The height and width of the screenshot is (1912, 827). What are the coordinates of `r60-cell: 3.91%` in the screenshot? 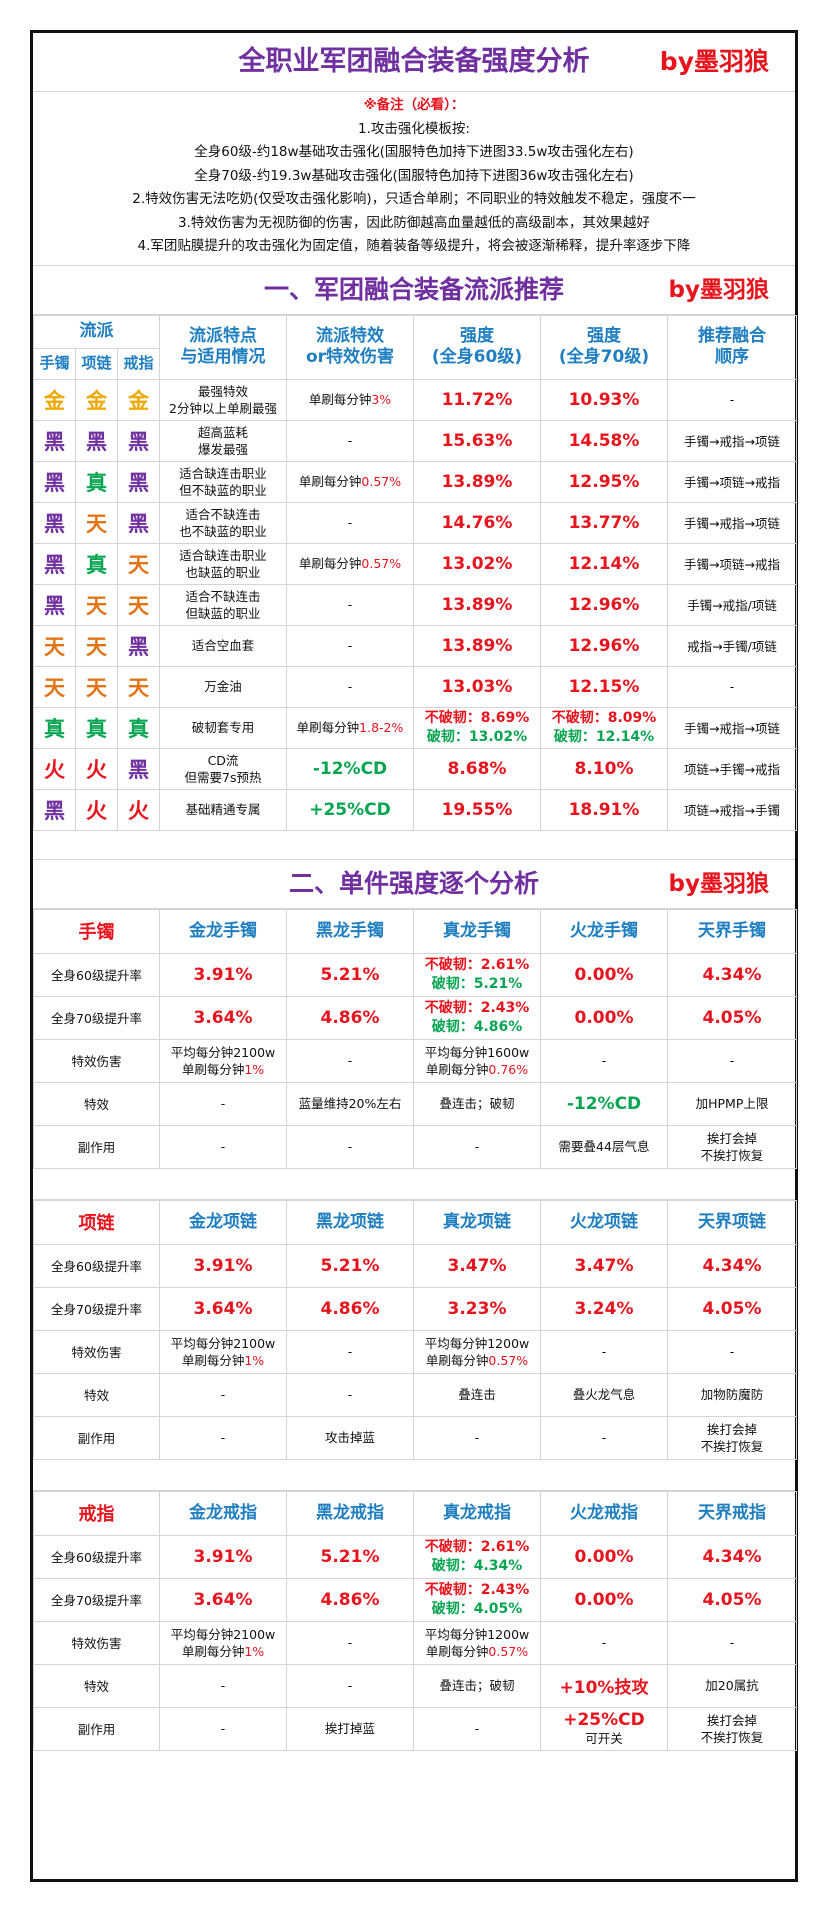 It's located at (223, 1556).